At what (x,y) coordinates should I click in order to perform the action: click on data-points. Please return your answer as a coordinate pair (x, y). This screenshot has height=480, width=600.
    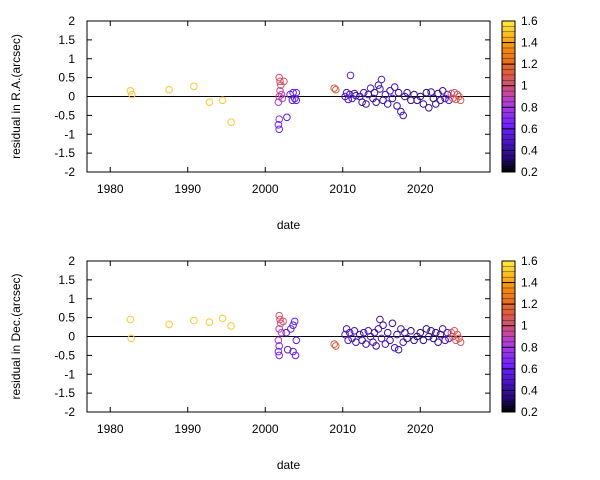
    Looking at the image, I should click on (295, 335).